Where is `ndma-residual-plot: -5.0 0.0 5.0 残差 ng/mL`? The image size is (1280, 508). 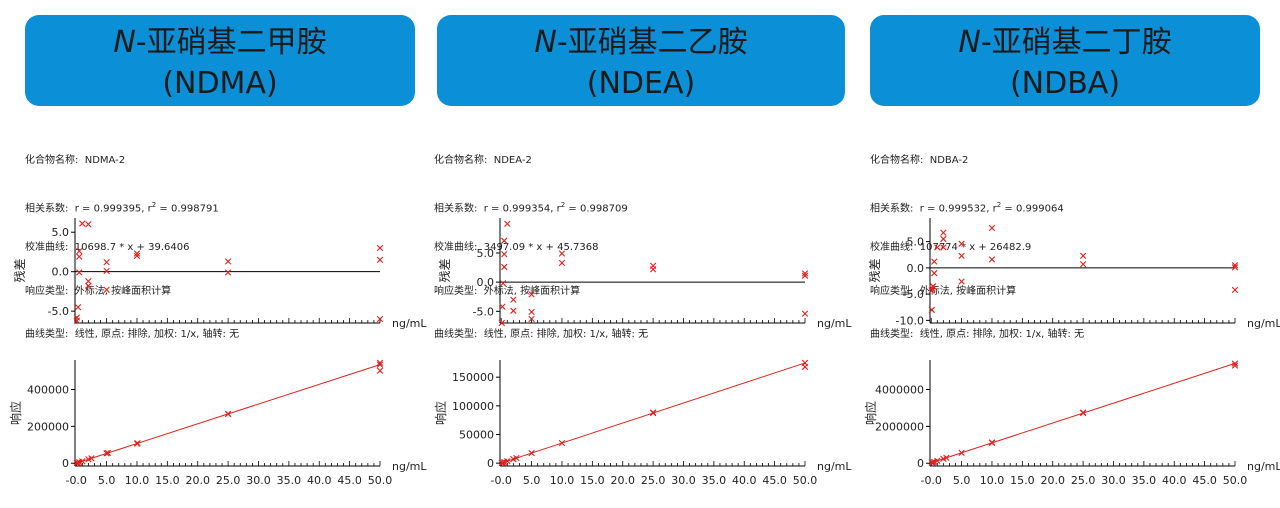
ndma-residual-plot: -5.0 0.0 5.0 残差 ng/mL is located at coordinates (220, 274).